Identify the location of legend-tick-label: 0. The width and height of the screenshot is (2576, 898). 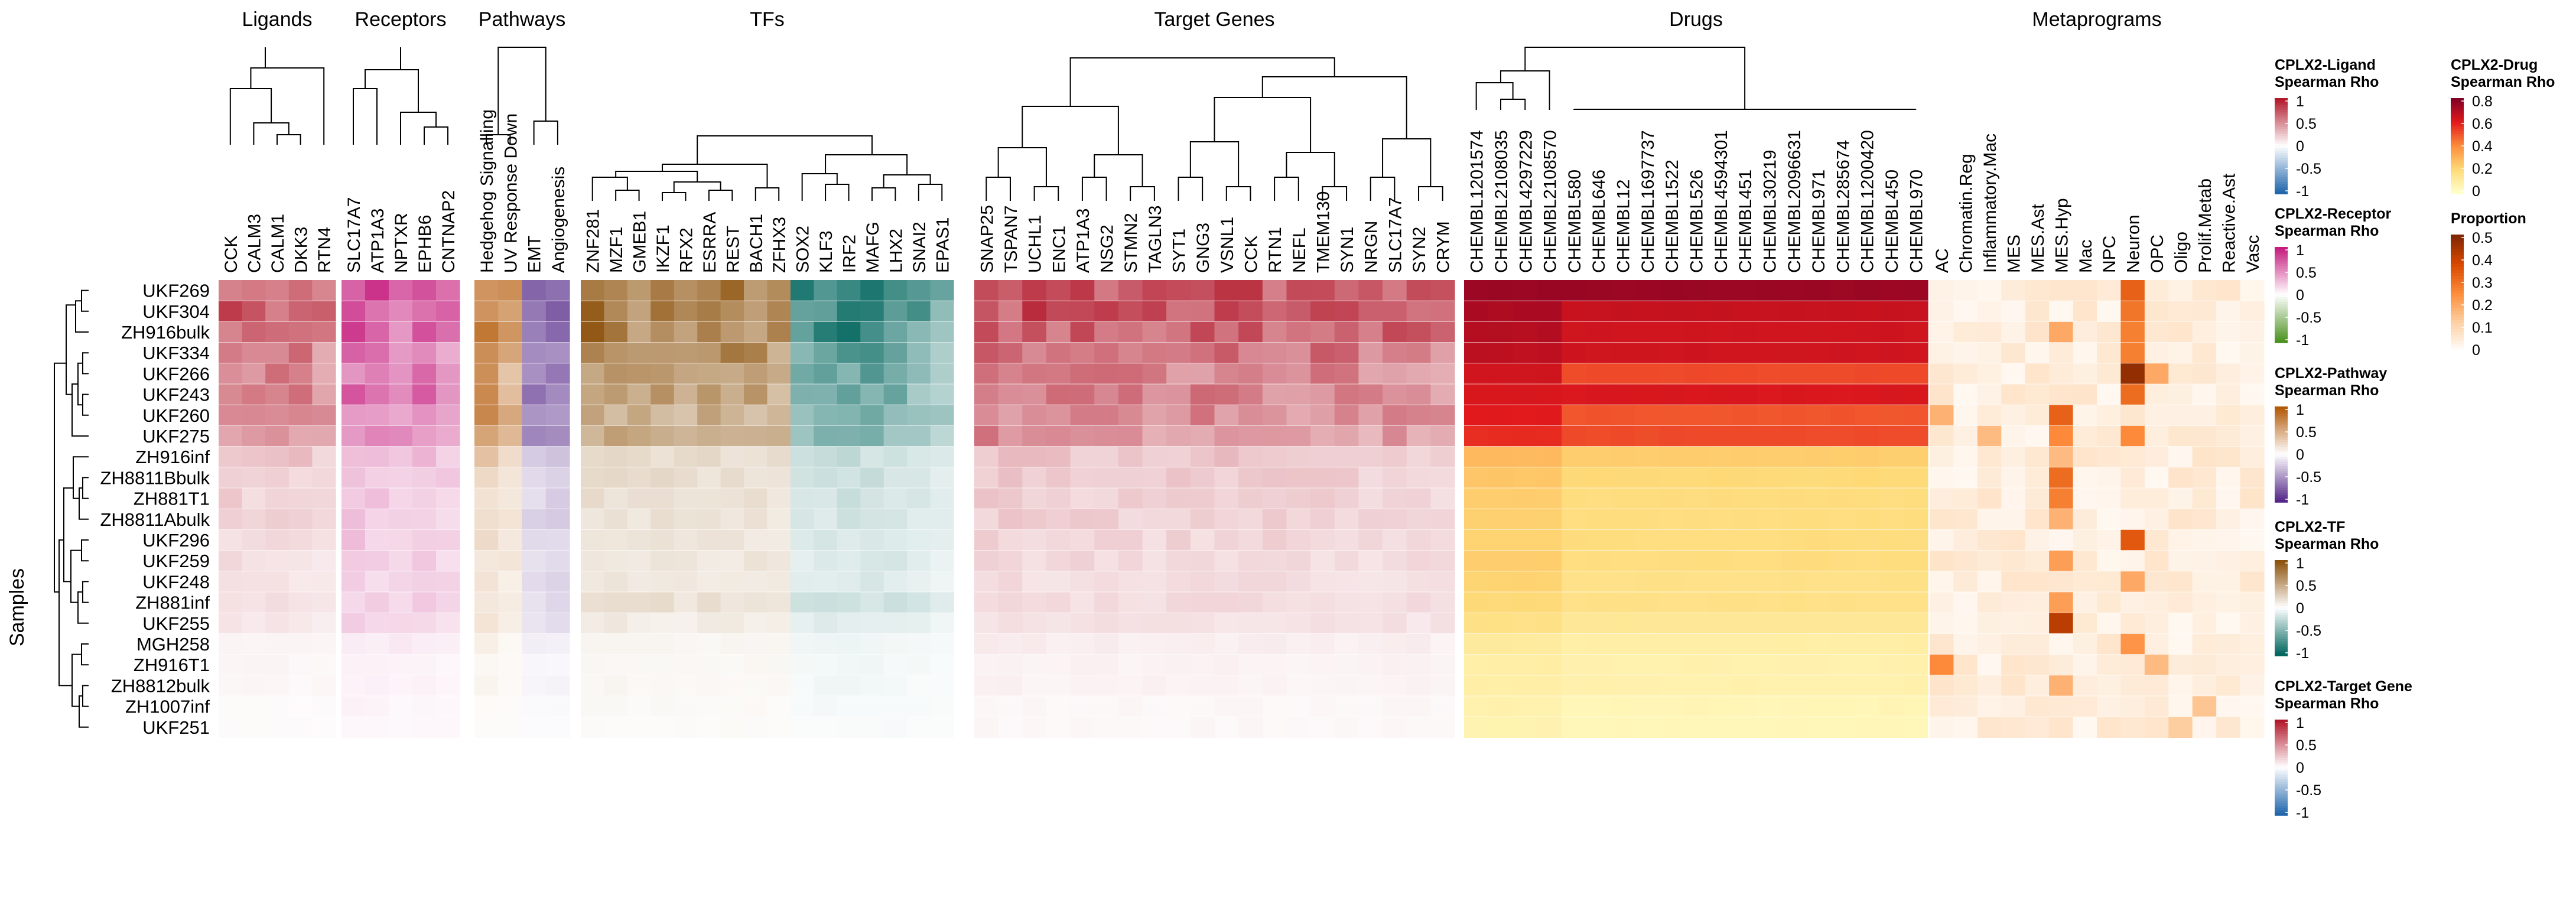
(2300, 295).